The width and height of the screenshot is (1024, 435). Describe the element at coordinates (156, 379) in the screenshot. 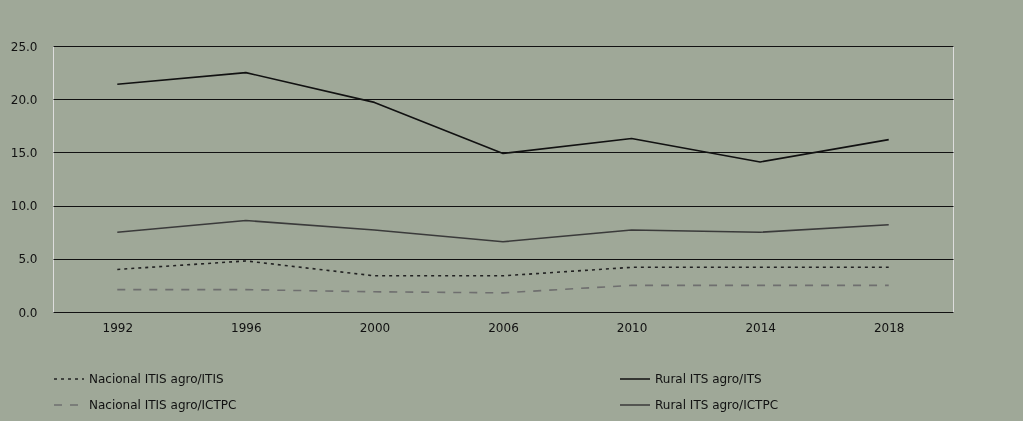

I see `legend-label: Nacional ITIS agro/ITIS` at that location.